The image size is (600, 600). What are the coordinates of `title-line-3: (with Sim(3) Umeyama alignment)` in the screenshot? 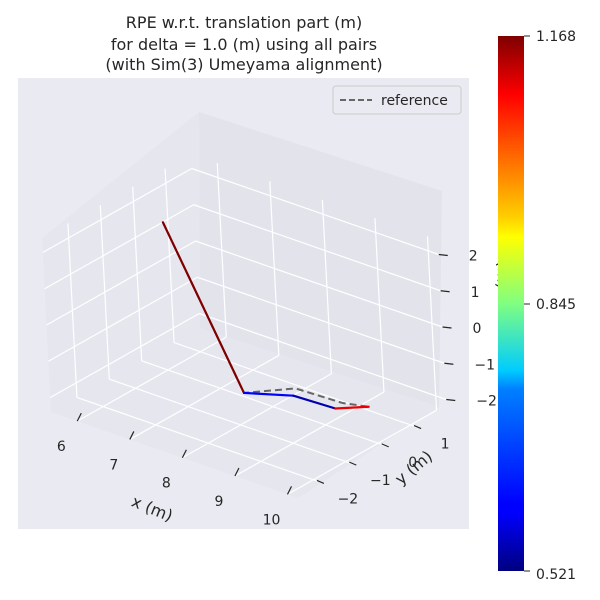 It's located at (243, 64).